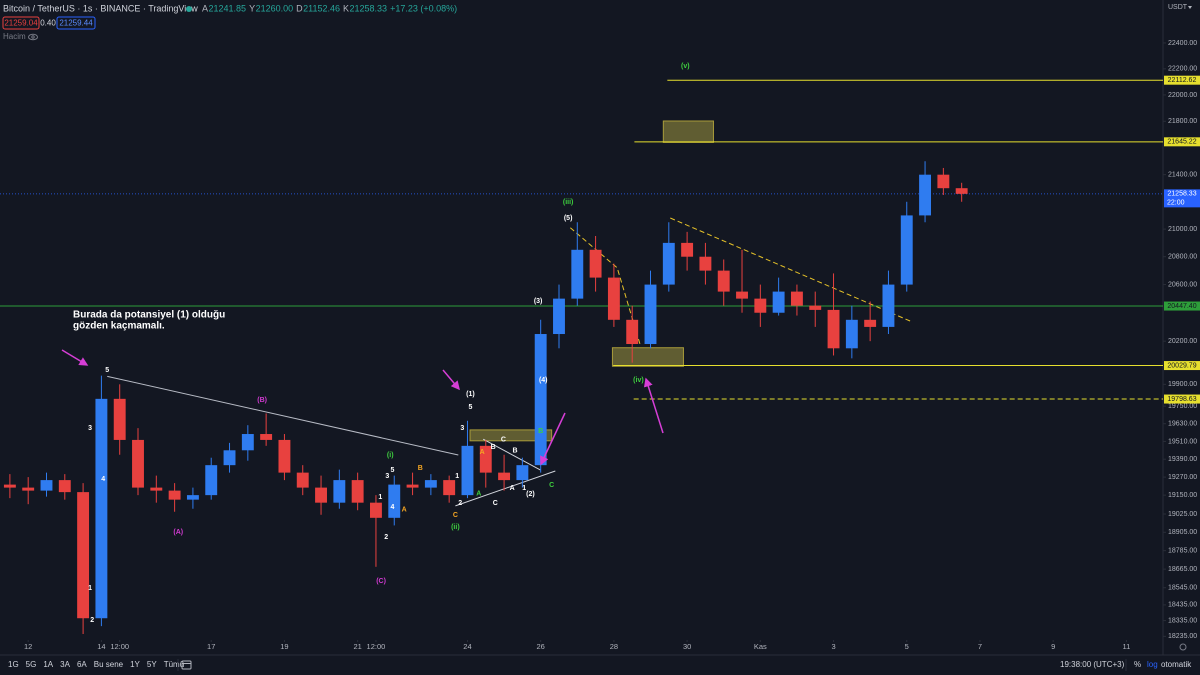  What do you see at coordinates (1152, 664) in the screenshot?
I see `log-toggle: log` at bounding box center [1152, 664].